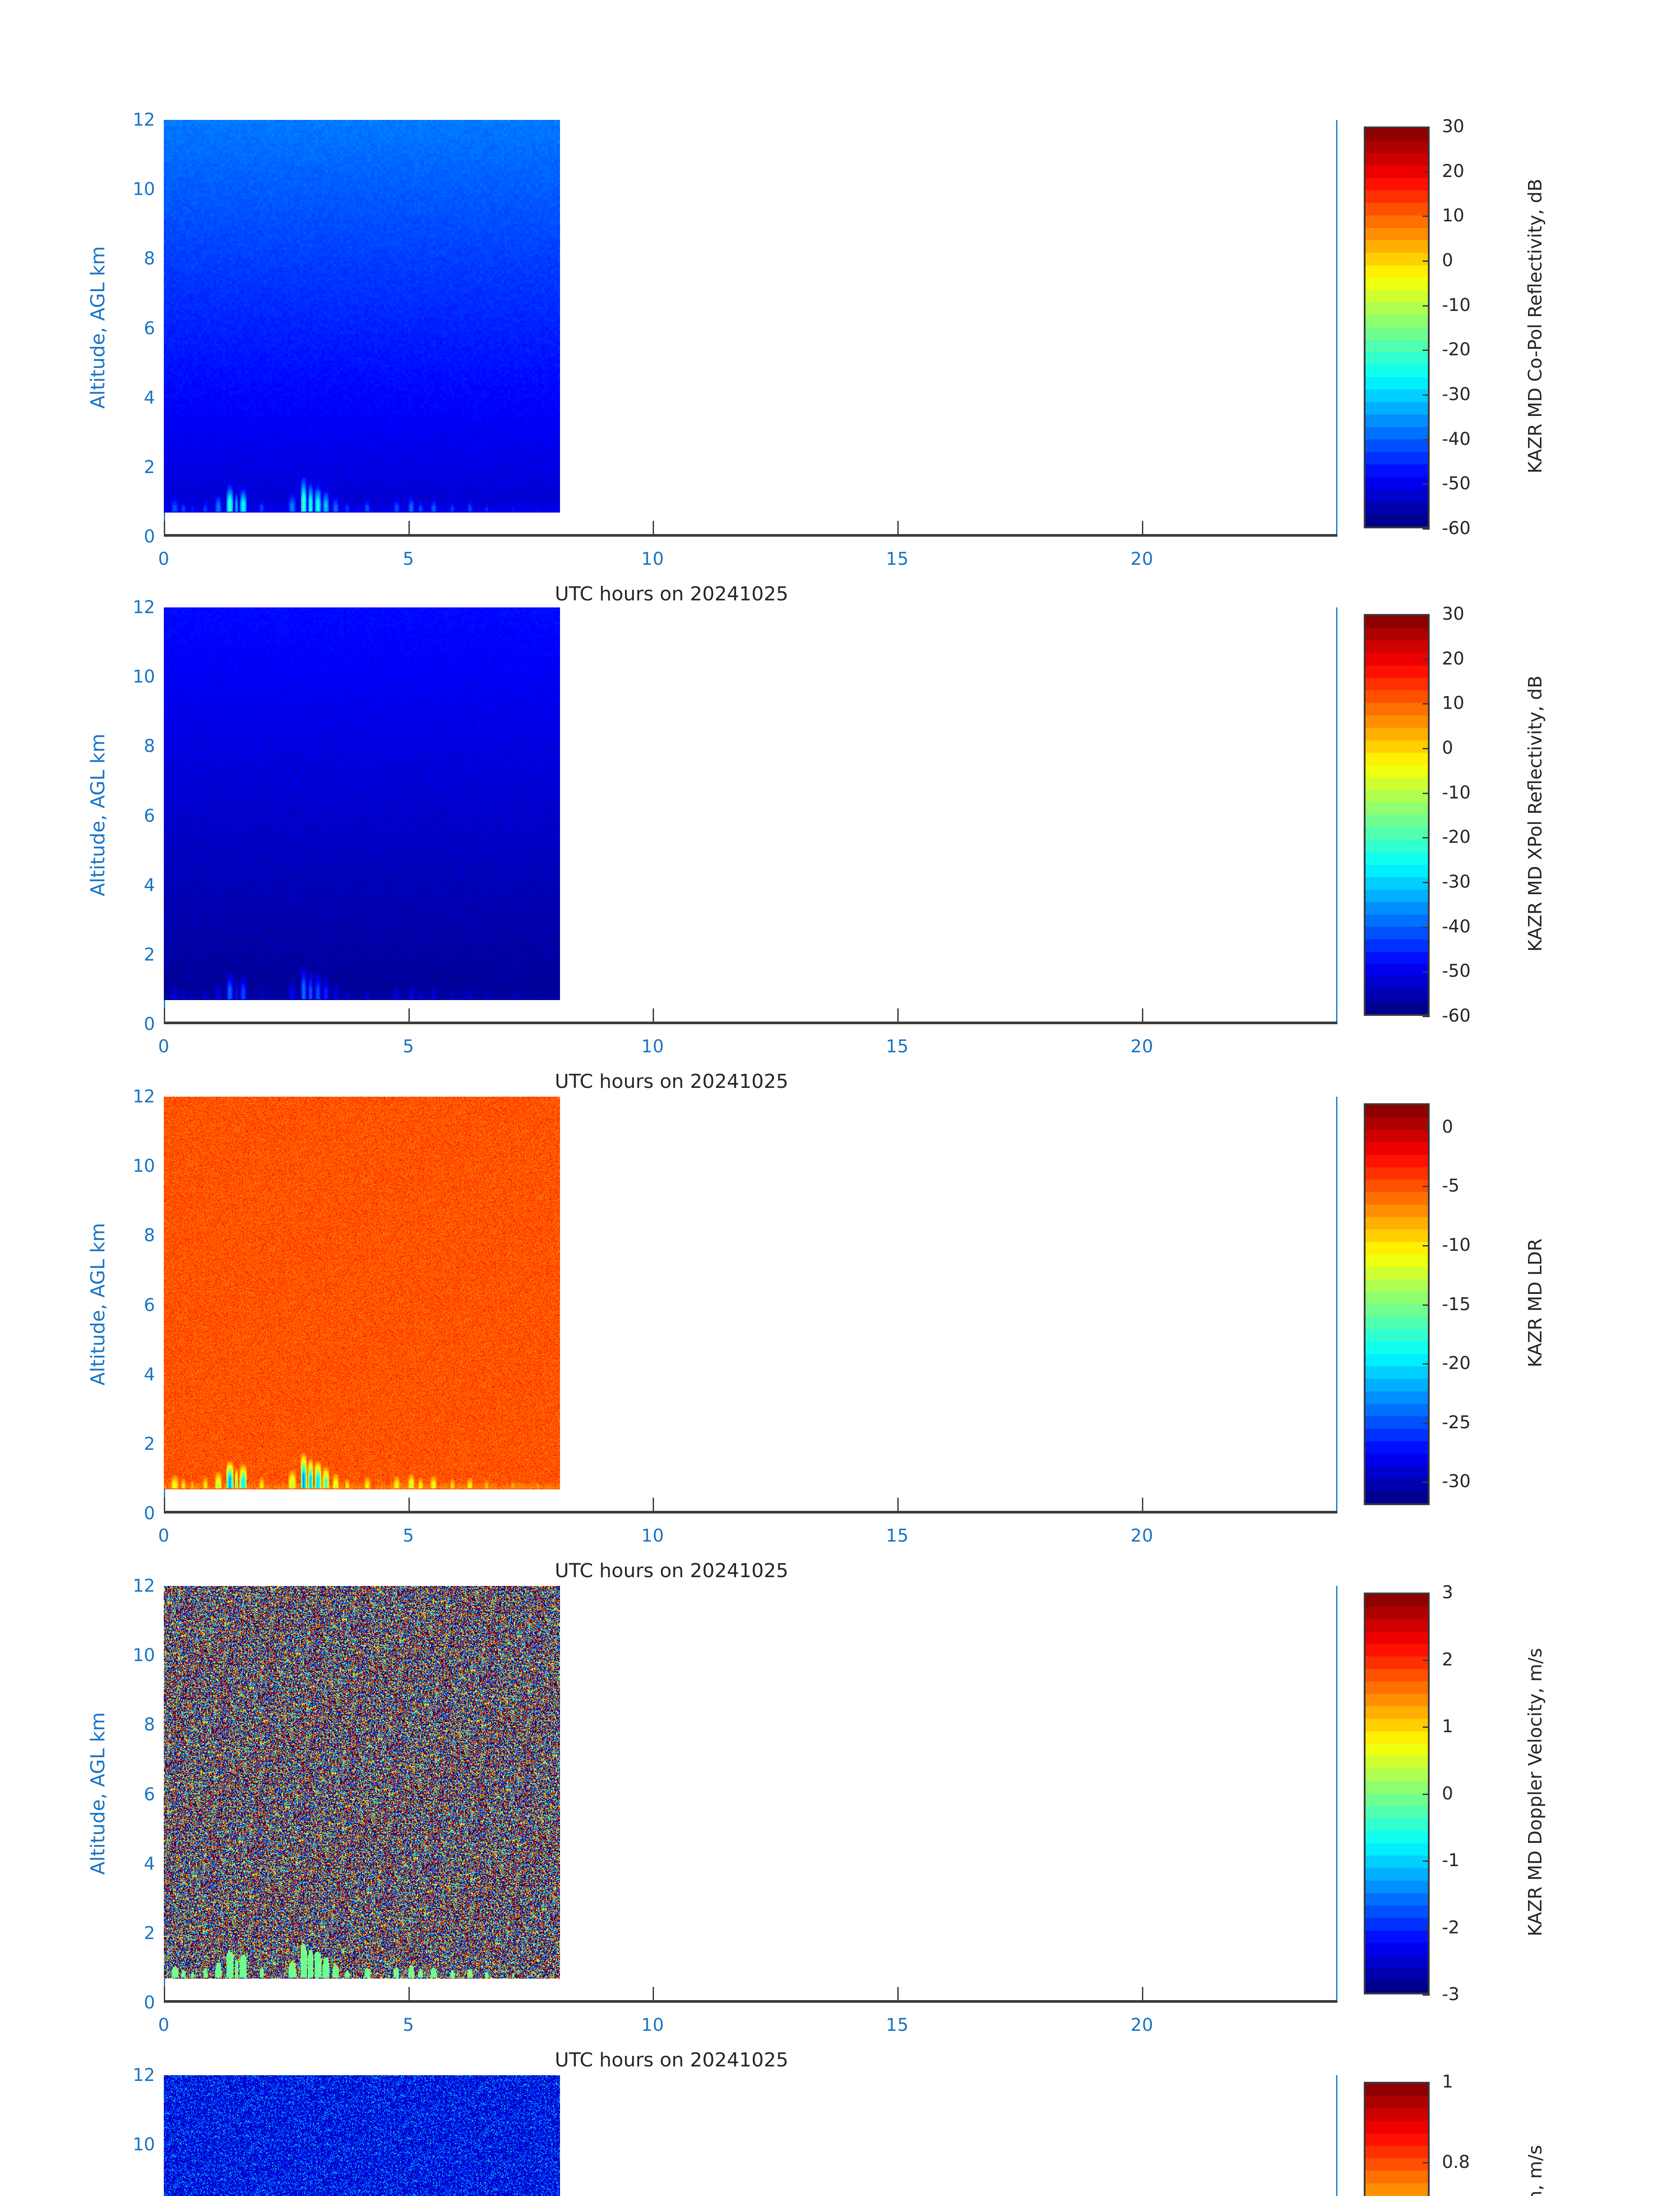 This screenshot has height=2196, width=1680. I want to click on colorbar-tick-label: -5, so click(1451, 1186).